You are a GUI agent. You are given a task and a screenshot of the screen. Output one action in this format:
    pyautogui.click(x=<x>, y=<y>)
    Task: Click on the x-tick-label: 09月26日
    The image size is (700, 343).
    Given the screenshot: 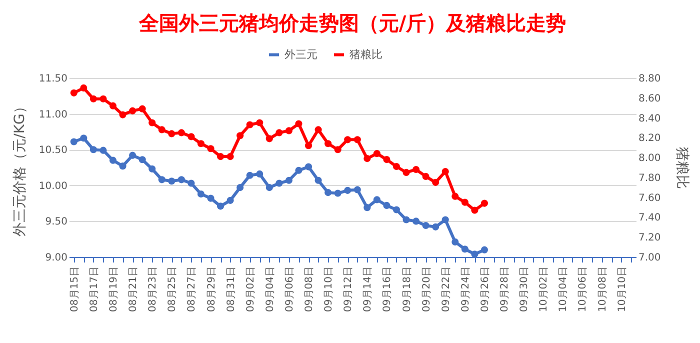 What is the action you would take?
    pyautogui.click(x=485, y=289)
    